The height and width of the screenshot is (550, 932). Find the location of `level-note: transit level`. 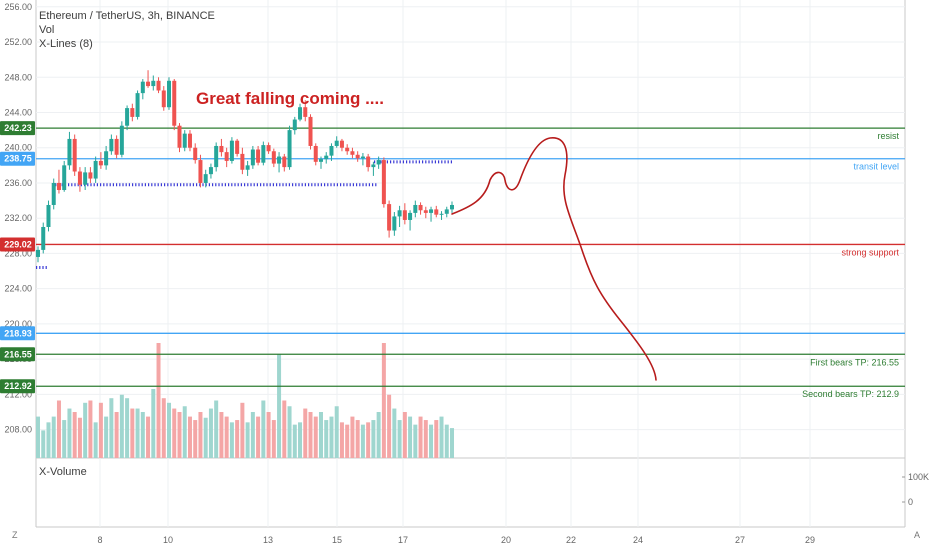

level-note: transit level is located at coordinates (876, 167).